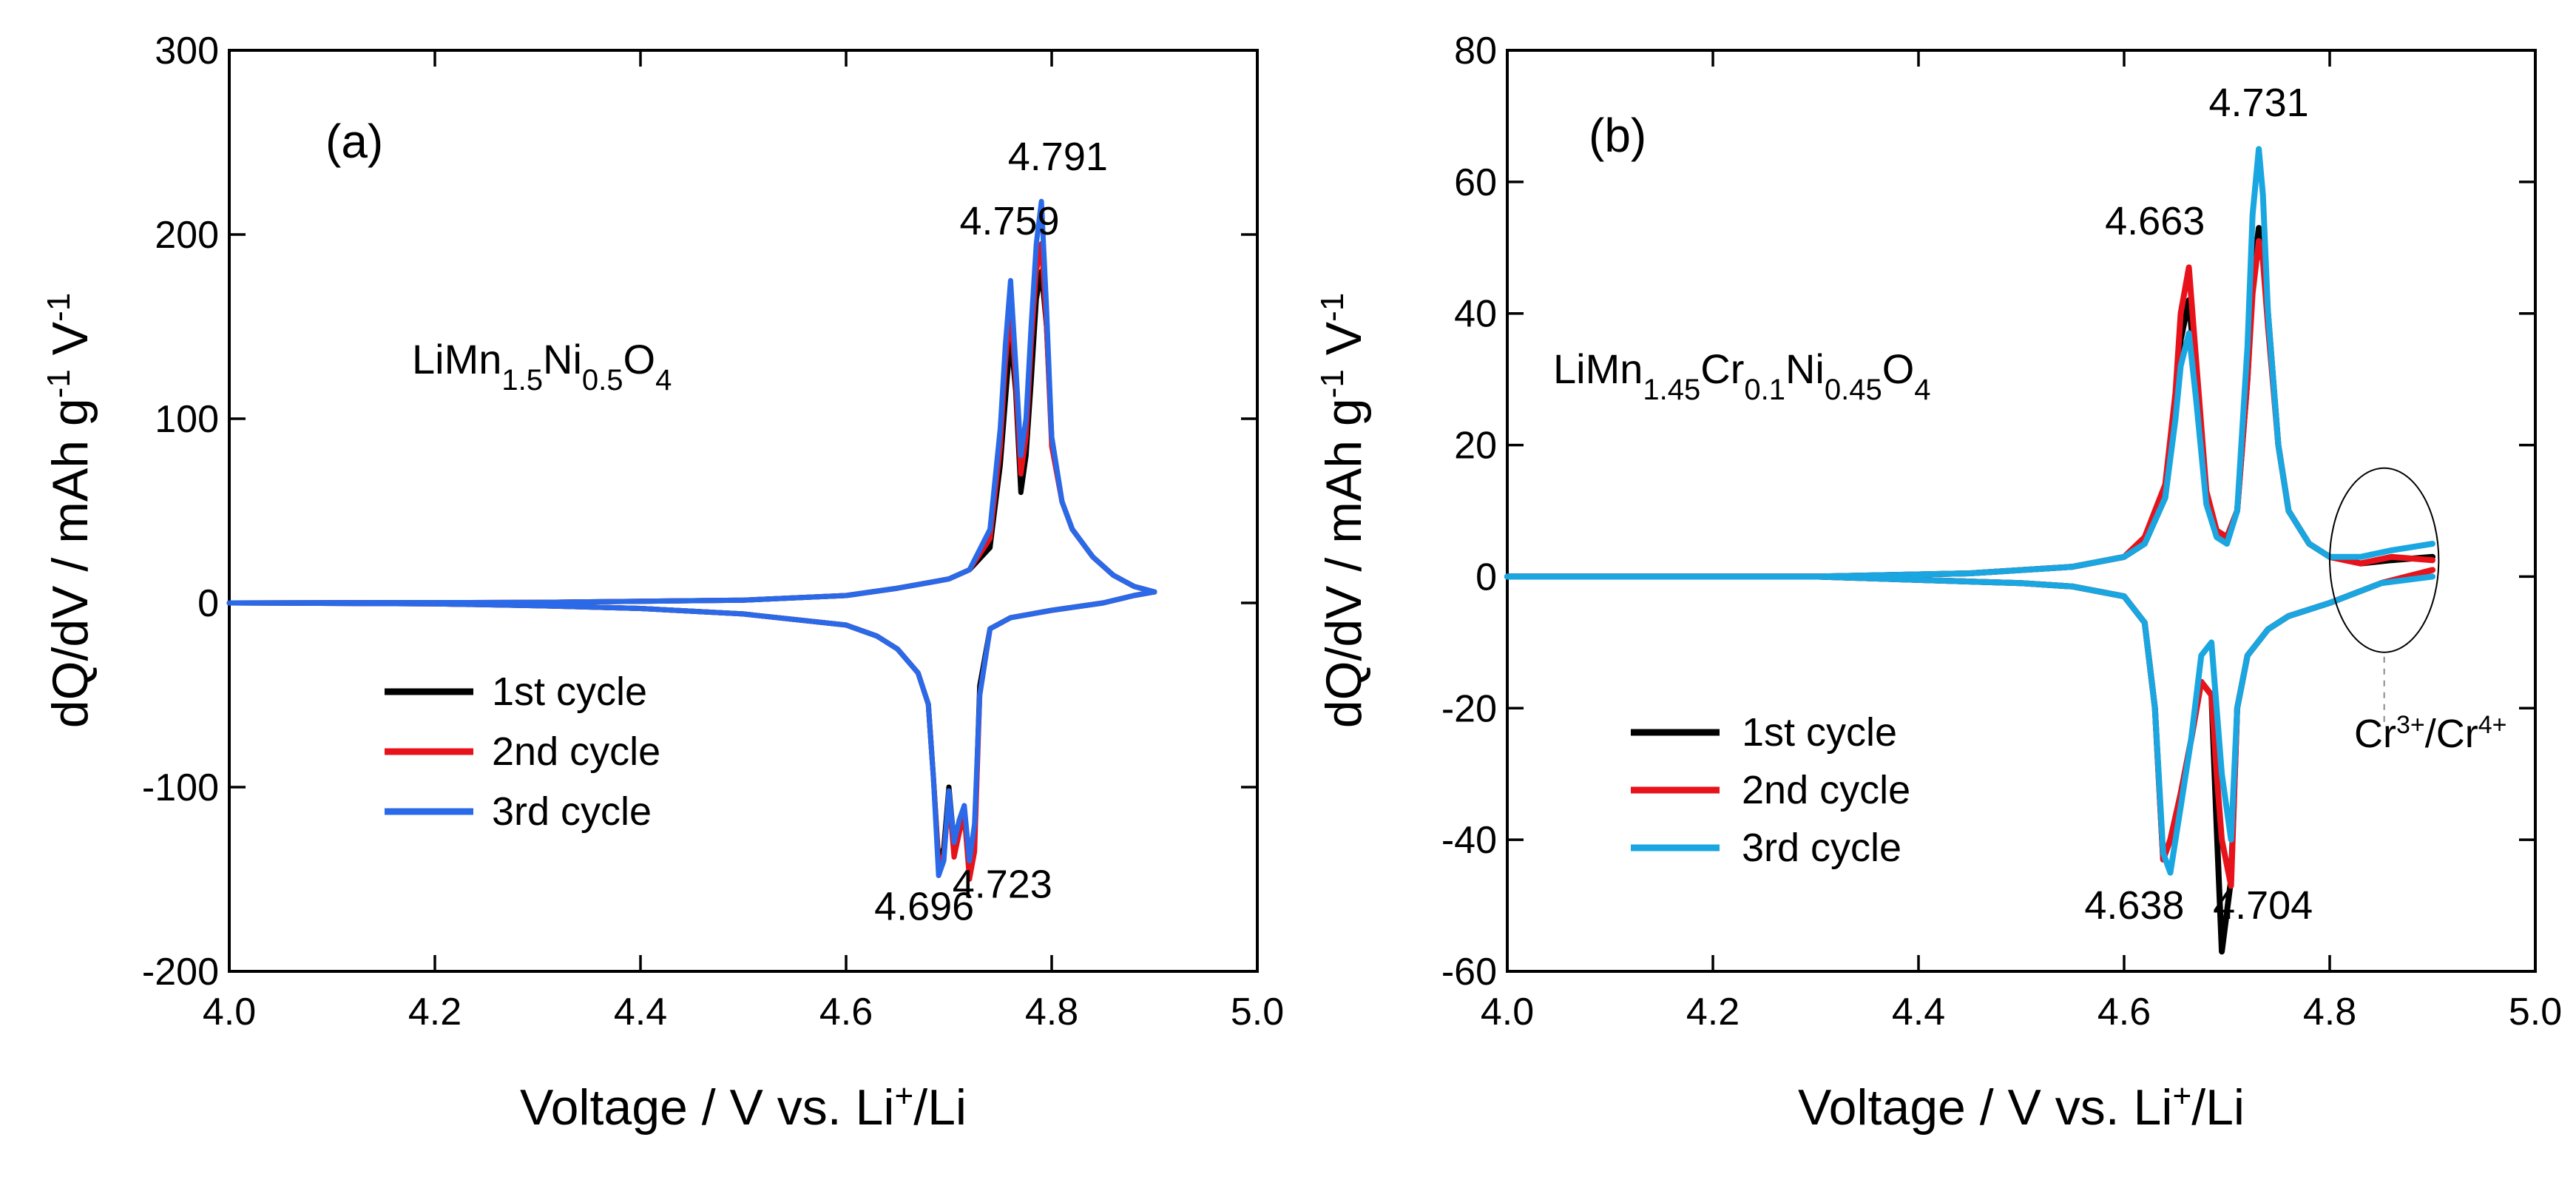 Image resolution: width=2576 pixels, height=1177 pixels. I want to click on y-tick-label: 40, so click(1475, 314).